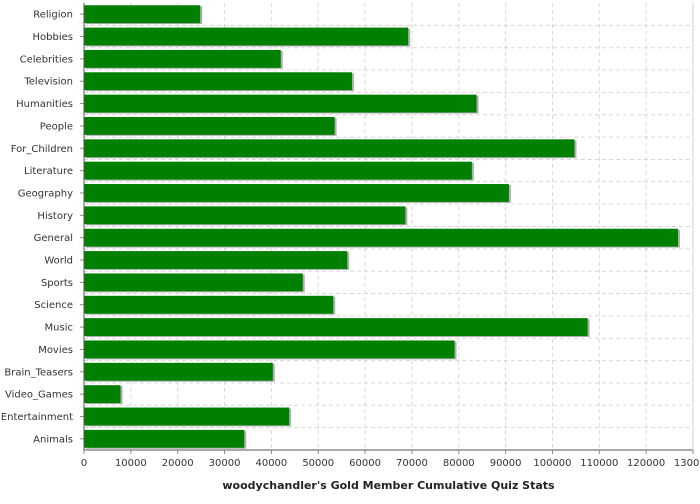  Describe the element at coordinates (42, 149) in the screenshot. I see `category-label: For_Children` at that location.